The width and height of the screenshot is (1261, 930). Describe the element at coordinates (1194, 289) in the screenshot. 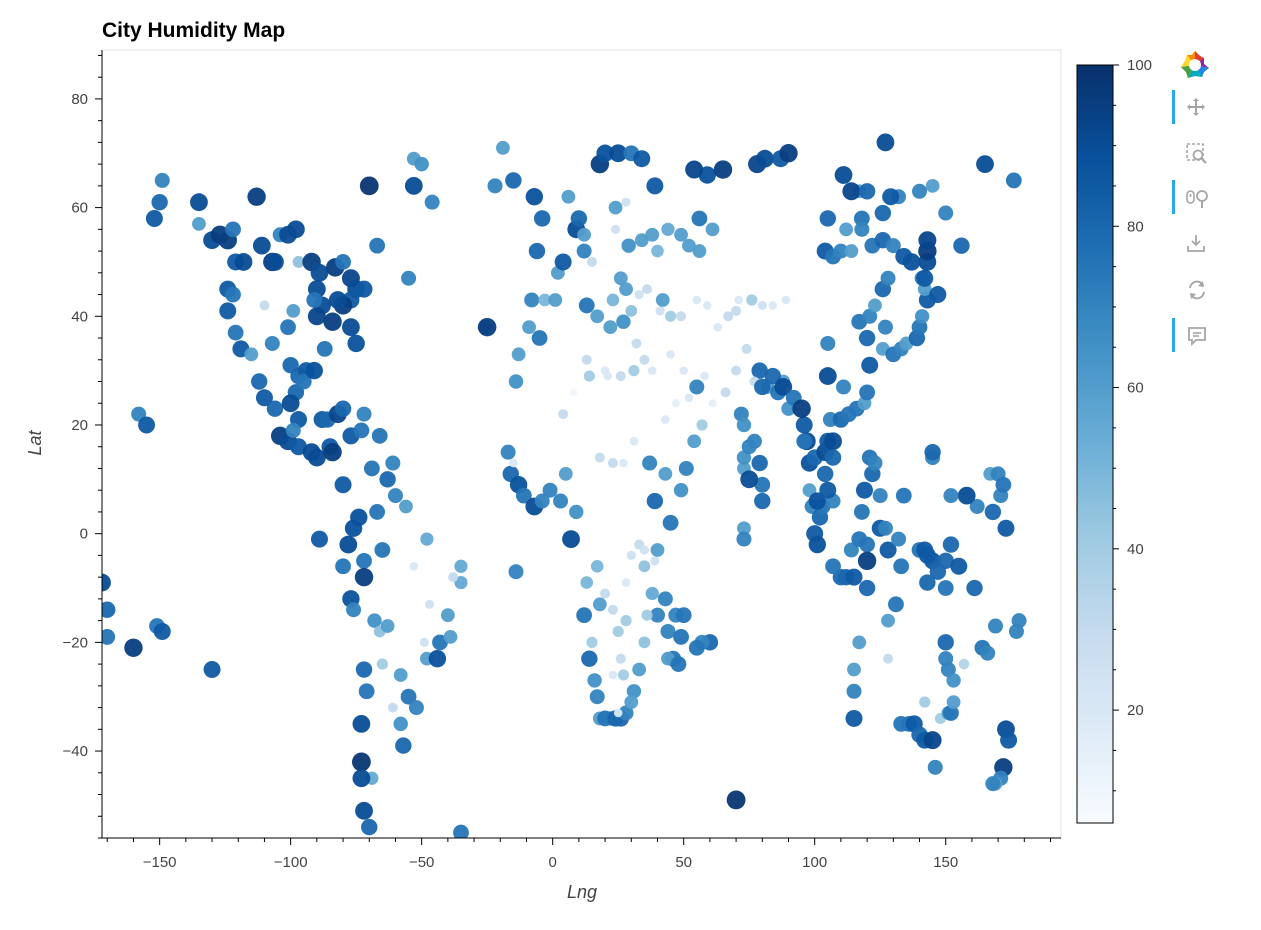

I see `reset-tool` at that location.